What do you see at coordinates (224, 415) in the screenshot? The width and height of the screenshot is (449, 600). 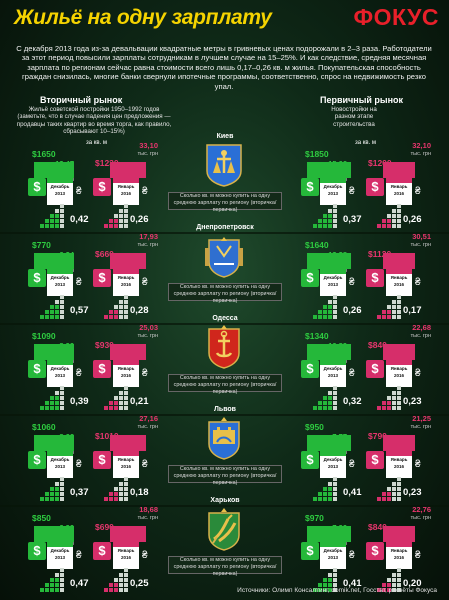 I see `row-separator` at bounding box center [224, 415].